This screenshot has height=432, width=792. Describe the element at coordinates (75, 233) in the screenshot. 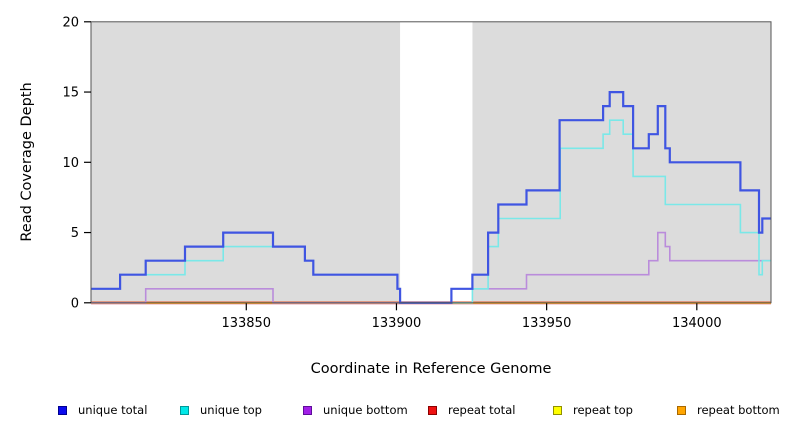

I see `y-tick-label: 5` at that location.